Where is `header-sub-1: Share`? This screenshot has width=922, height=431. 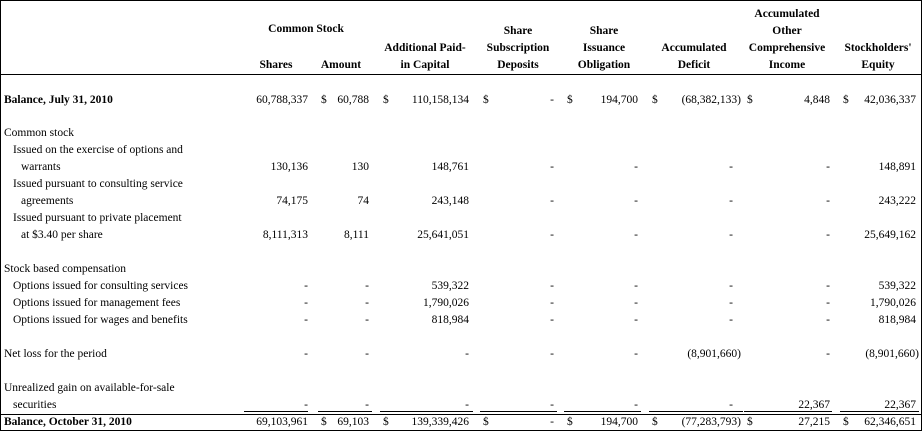 header-sub-1: Share is located at coordinates (518, 31).